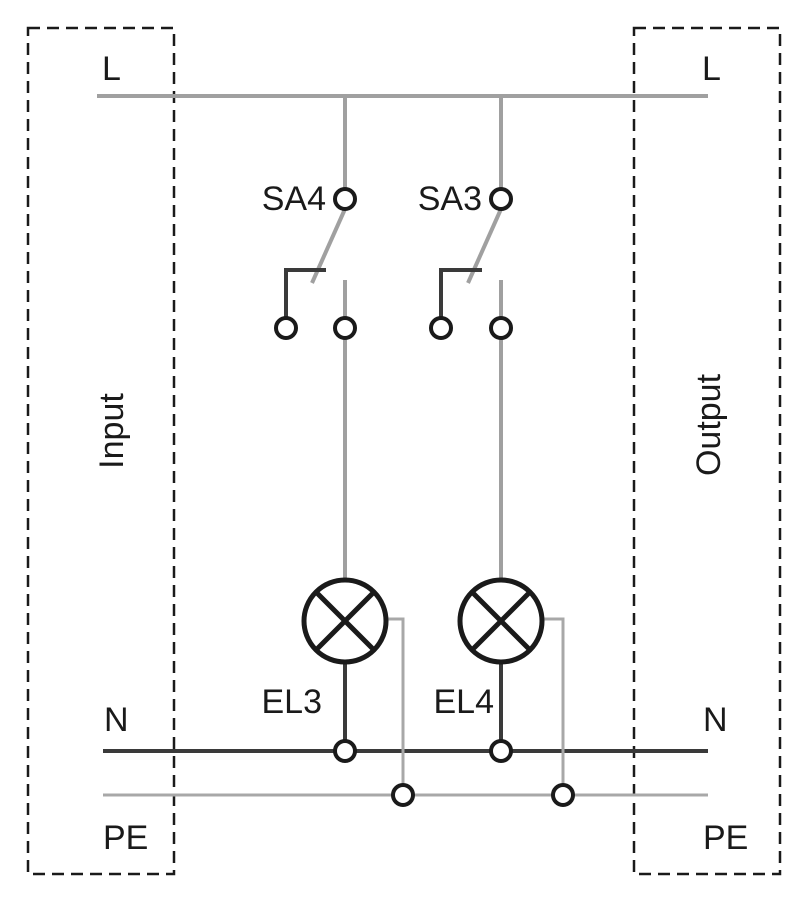 The width and height of the screenshot is (808, 904). I want to click on label-neutral-left: N, so click(116, 720).